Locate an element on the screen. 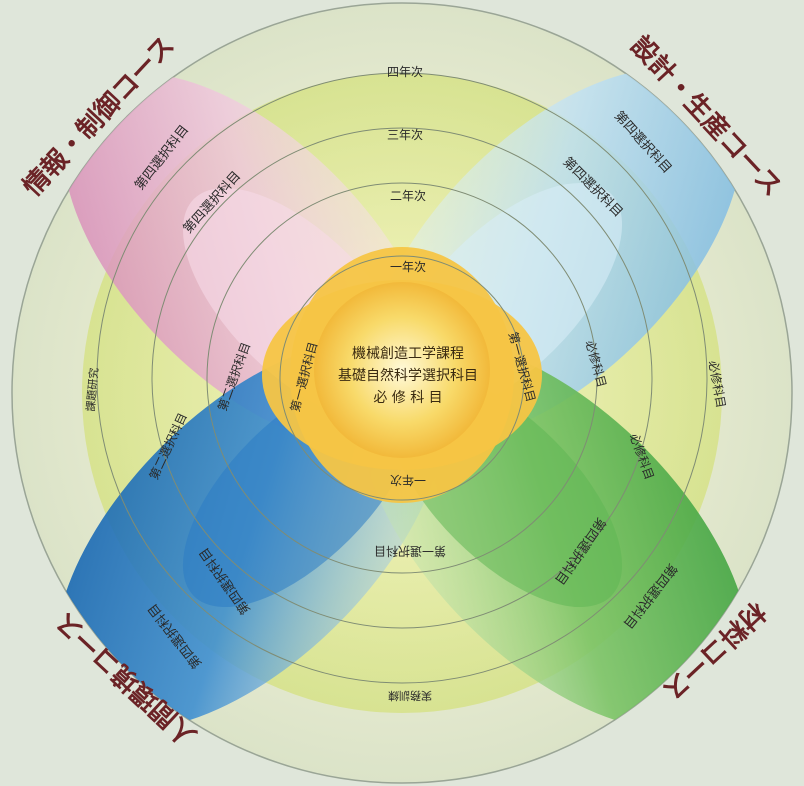 This screenshot has height=786, width=804. label-year-4: 四年次 is located at coordinates (405, 72).